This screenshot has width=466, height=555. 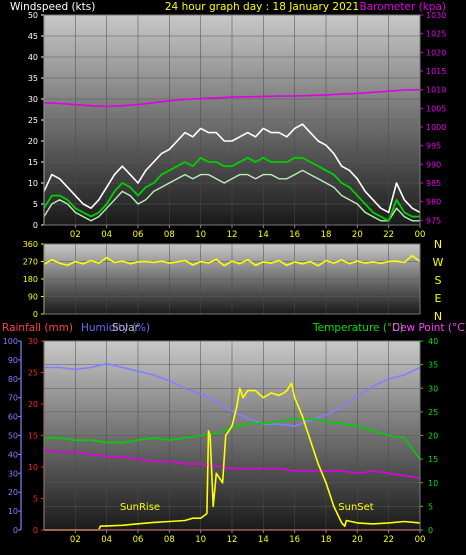 What do you see at coordinates (232, 439) in the screenshot?
I see `temperature-line` at bounding box center [232, 439].